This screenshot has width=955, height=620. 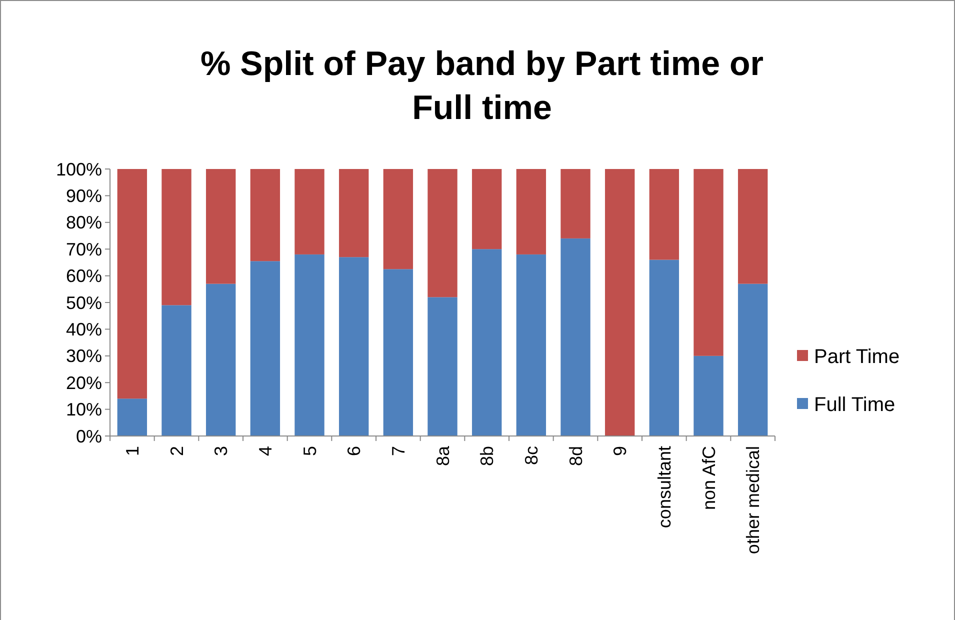 I want to click on x-tick-label: 9, so click(x=620, y=451).